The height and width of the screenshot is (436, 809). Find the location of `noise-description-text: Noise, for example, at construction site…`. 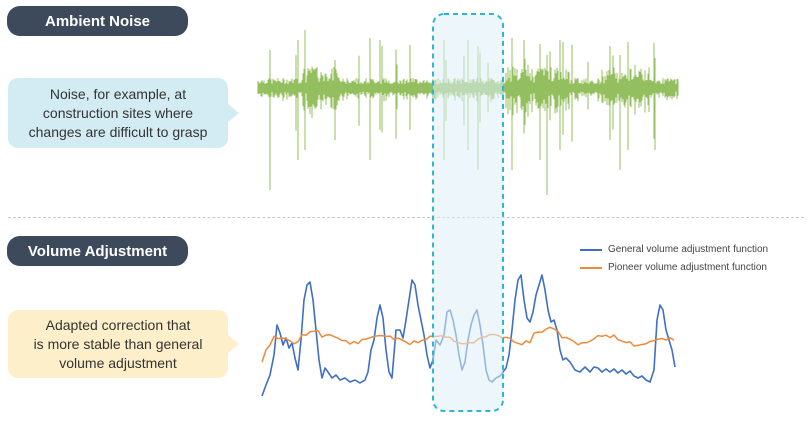

noise-description-text: Noise, for example, at construction site… is located at coordinates (118, 112).